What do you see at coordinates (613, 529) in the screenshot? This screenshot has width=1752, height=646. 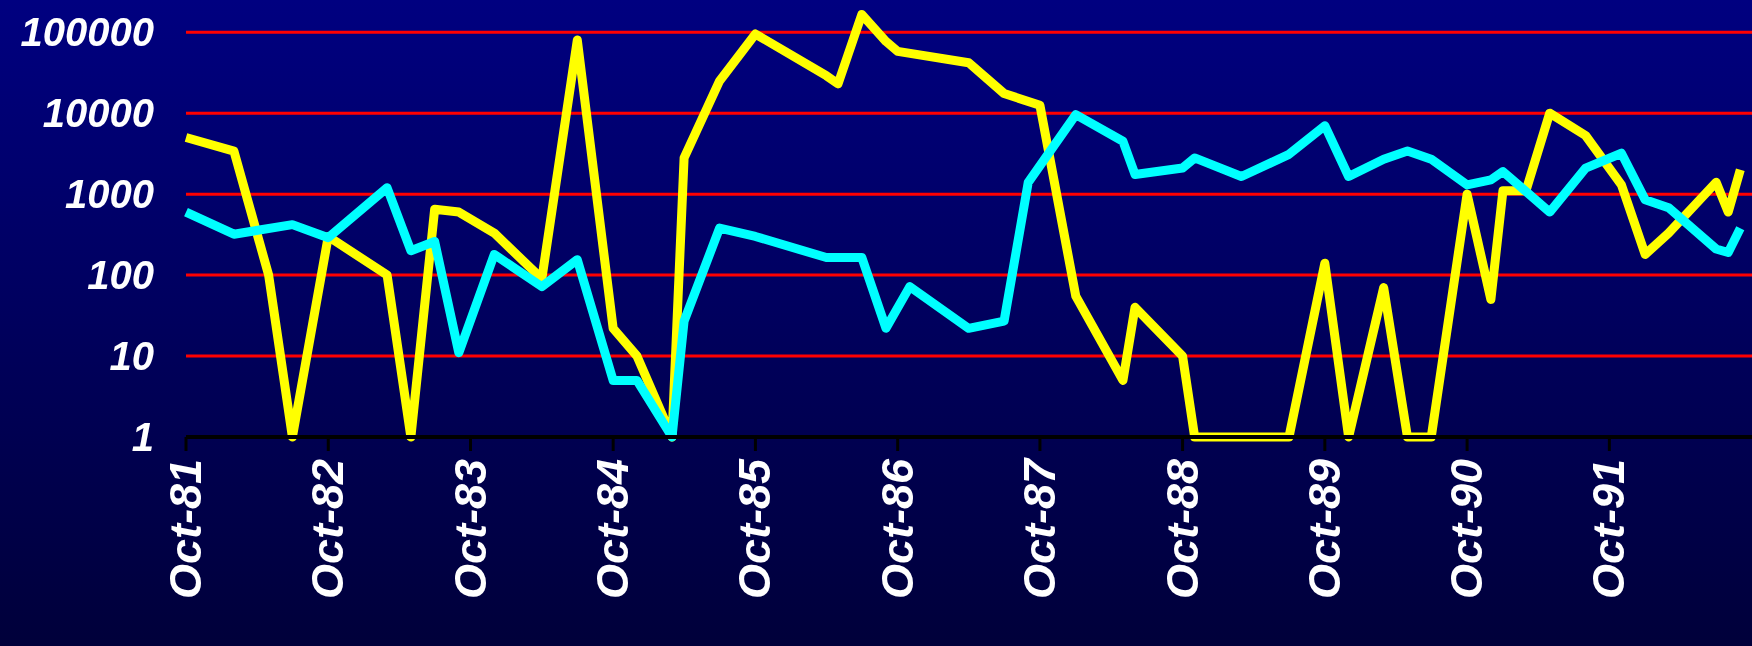 I see `x-tick-label: Oct-84` at bounding box center [613, 529].